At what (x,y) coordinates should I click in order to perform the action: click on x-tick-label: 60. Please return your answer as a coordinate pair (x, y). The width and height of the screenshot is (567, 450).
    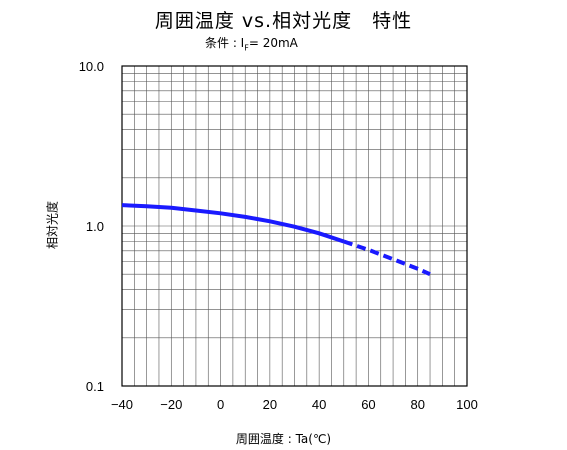
    Looking at the image, I should click on (368, 404).